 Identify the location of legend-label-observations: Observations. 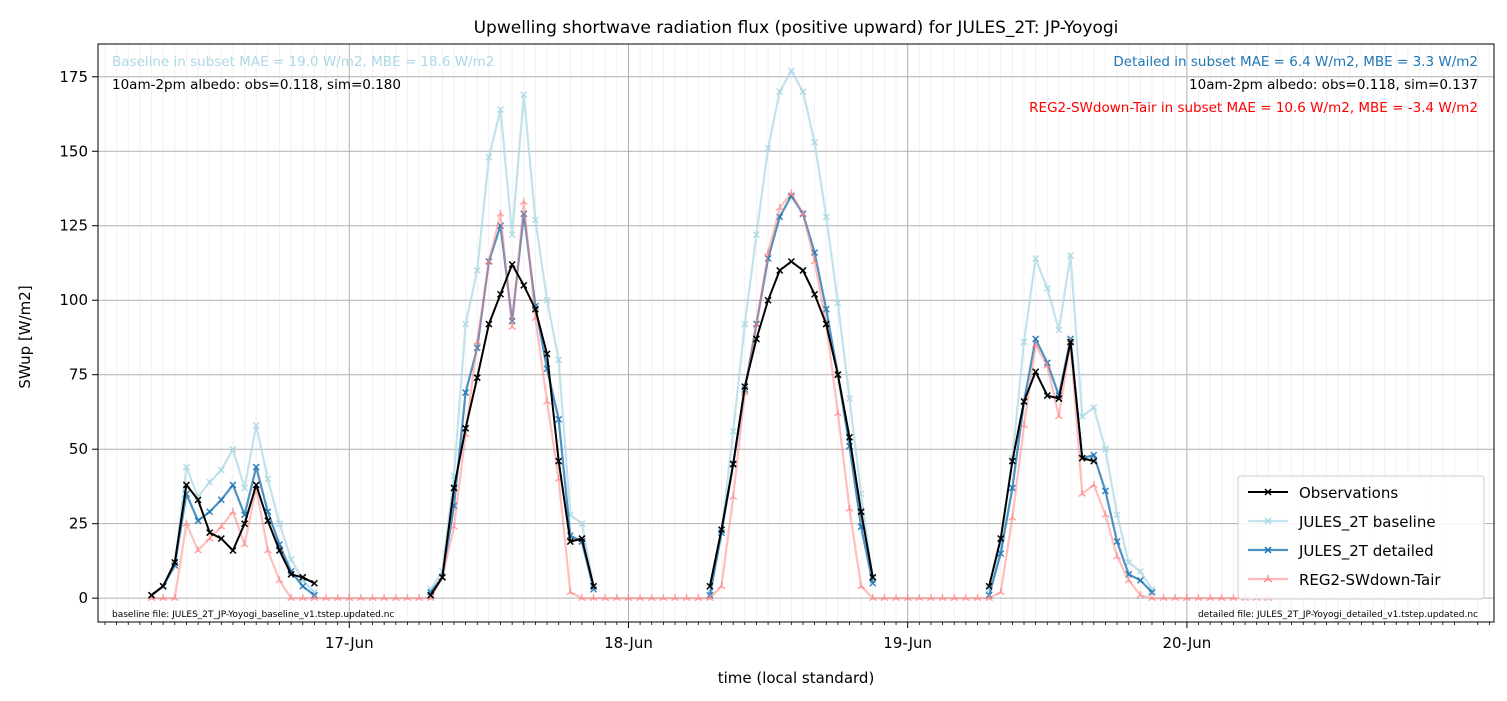
(1348, 493).